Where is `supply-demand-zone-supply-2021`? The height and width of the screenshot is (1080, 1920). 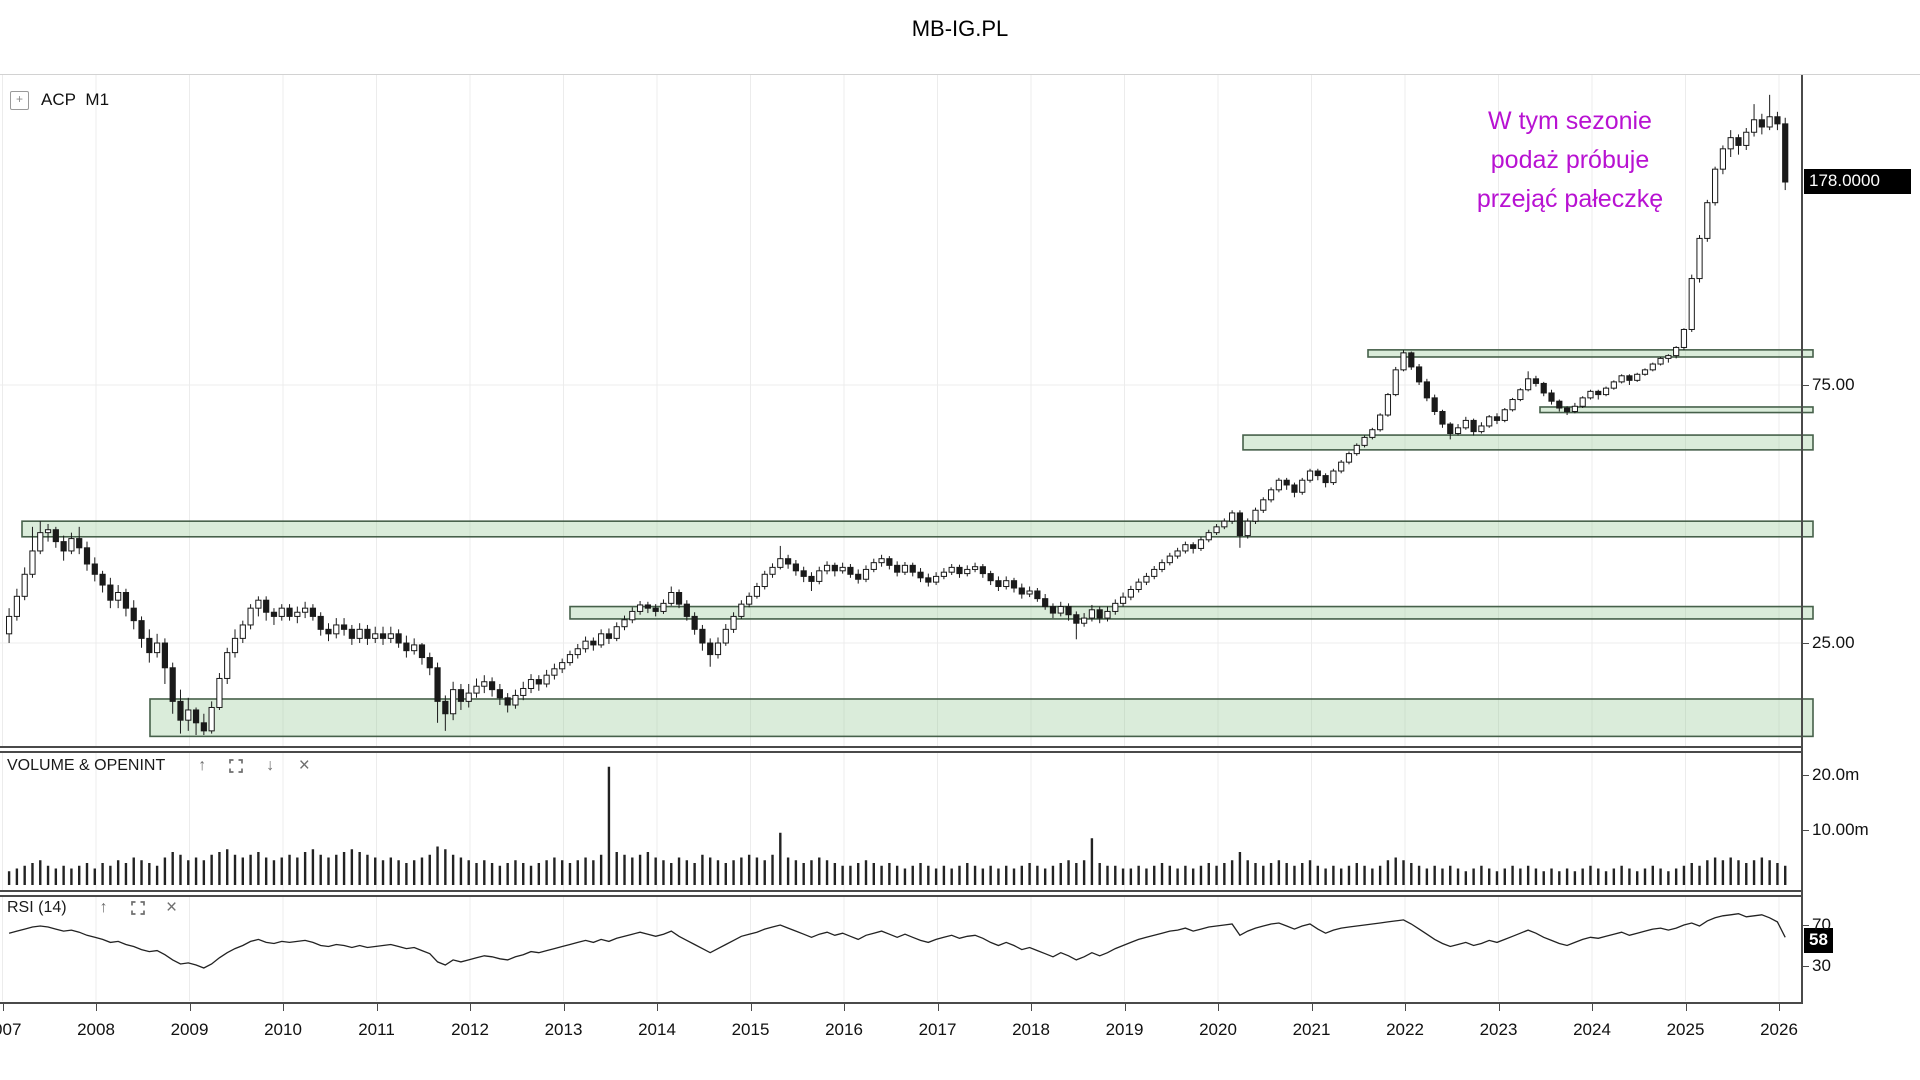 supply-demand-zone-supply-2021 is located at coordinates (1590, 353).